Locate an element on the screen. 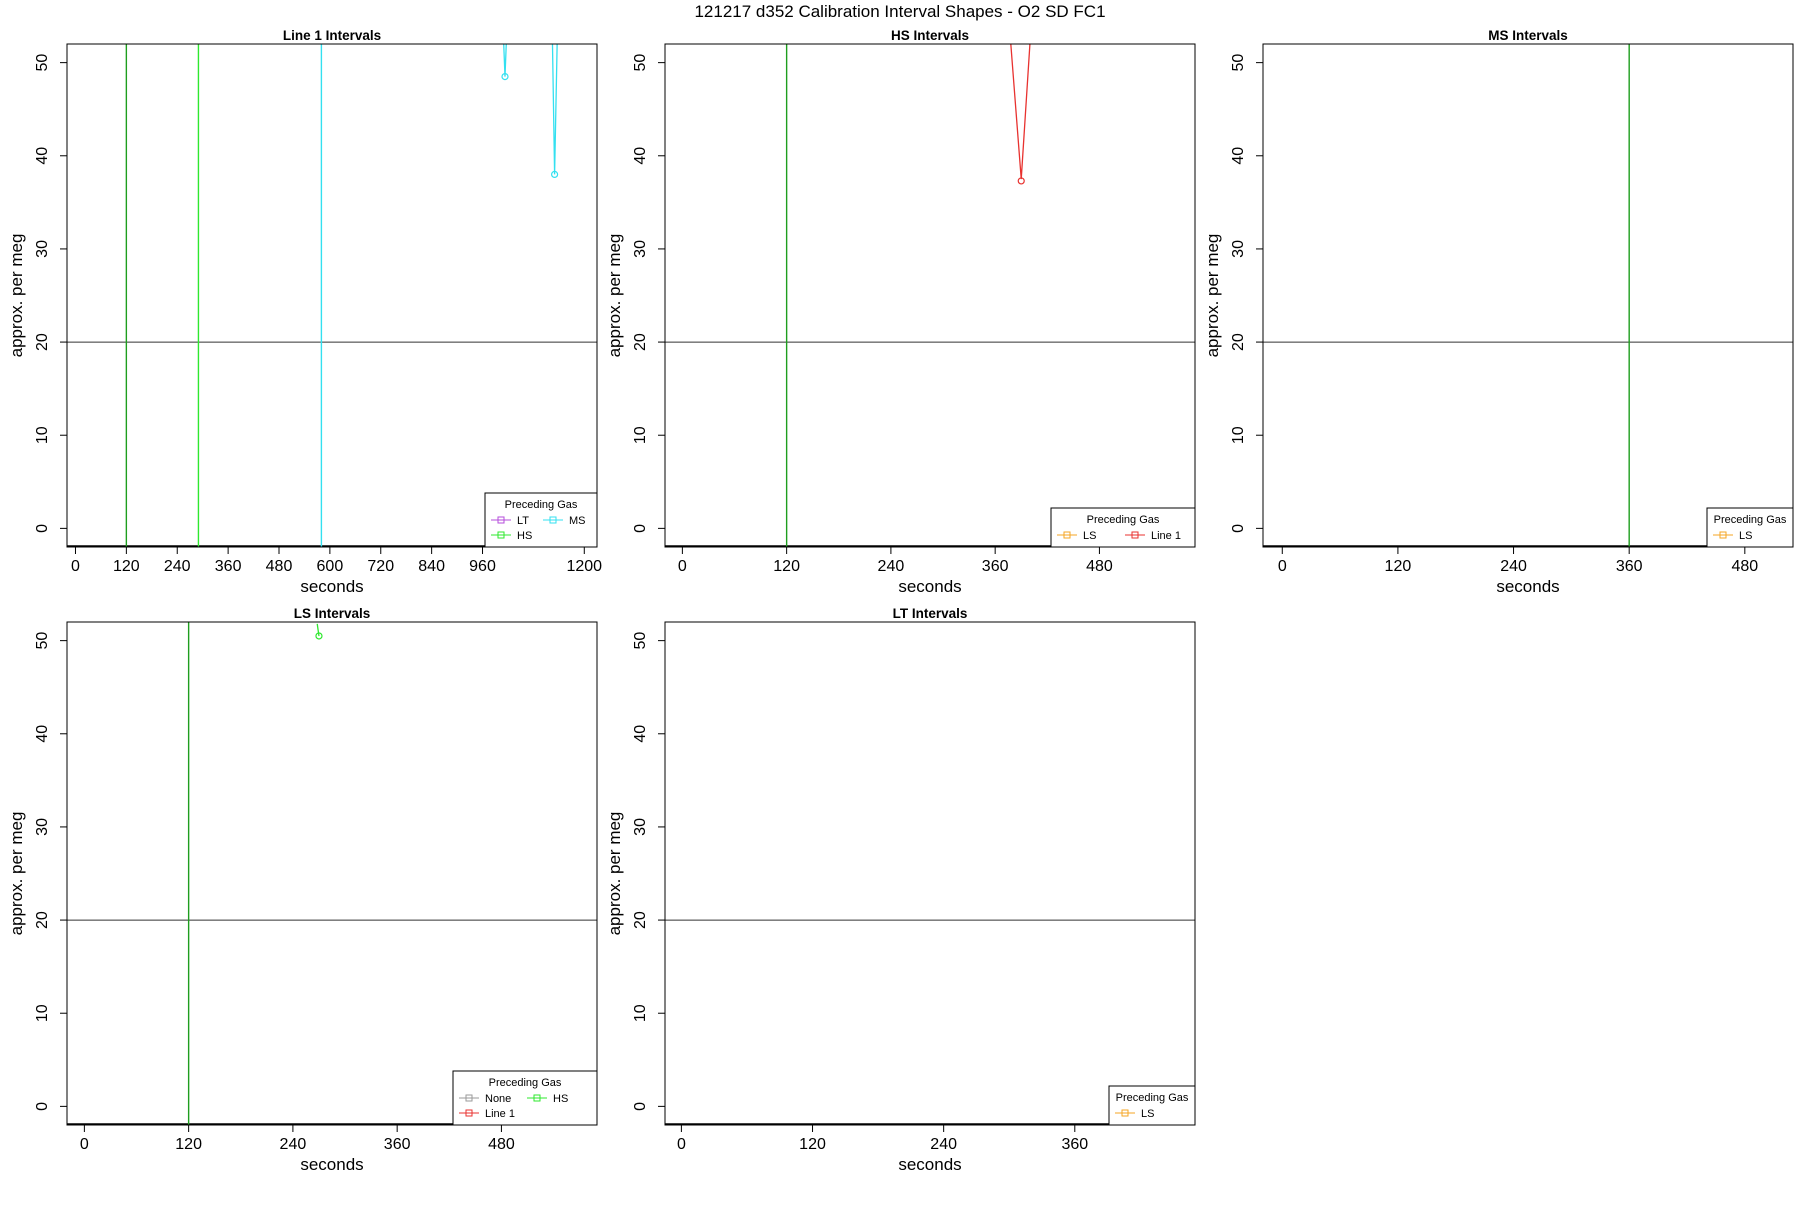 The width and height of the screenshot is (1800, 1205). point-hs is located at coordinates (319, 636).